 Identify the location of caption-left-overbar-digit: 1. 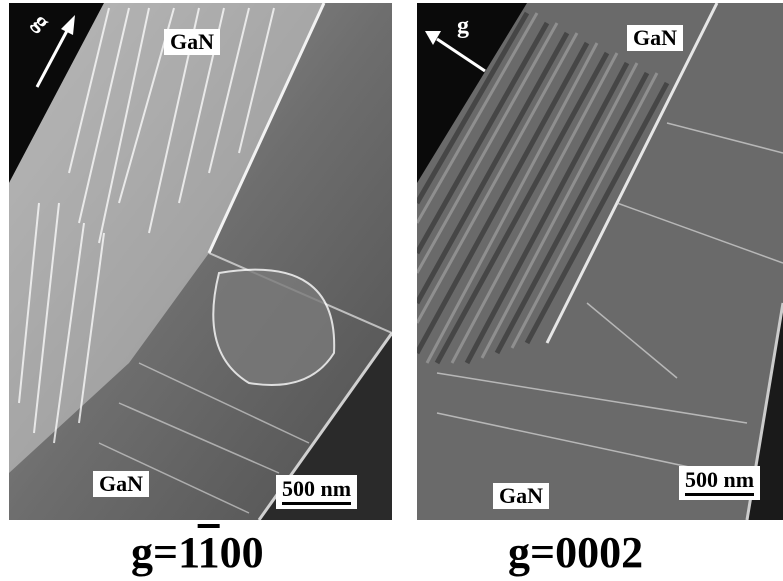
(208, 552).